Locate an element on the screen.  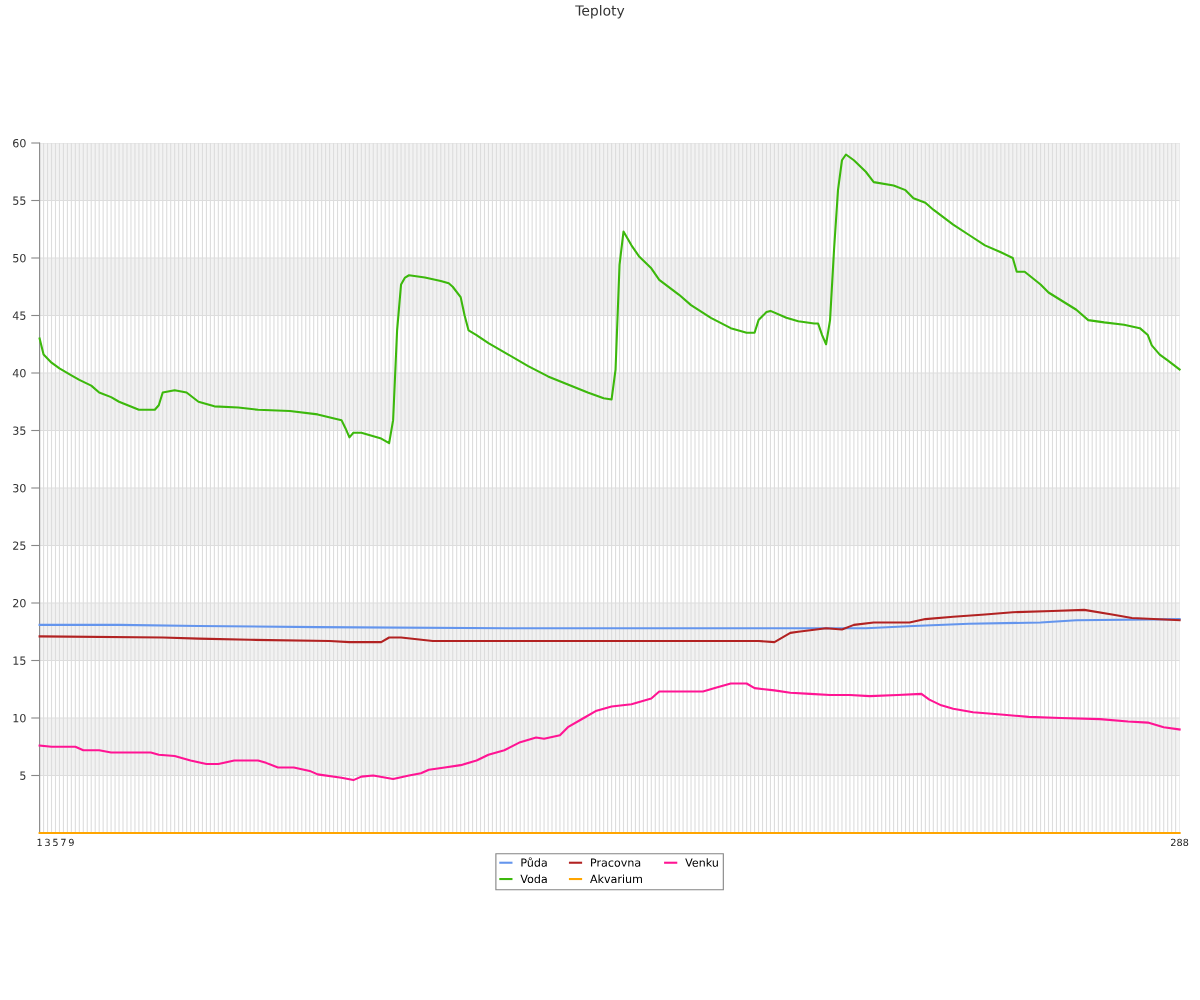
x-tick-label: 5 is located at coordinates (55, 842).